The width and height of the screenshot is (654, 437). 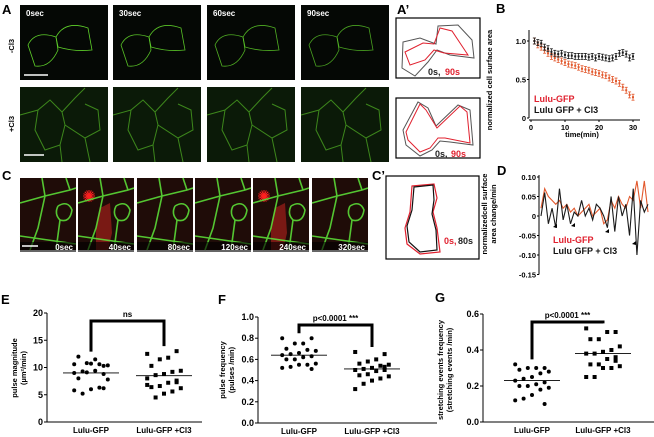 I want to click on x-tick-label: 30, so click(x=633, y=127).